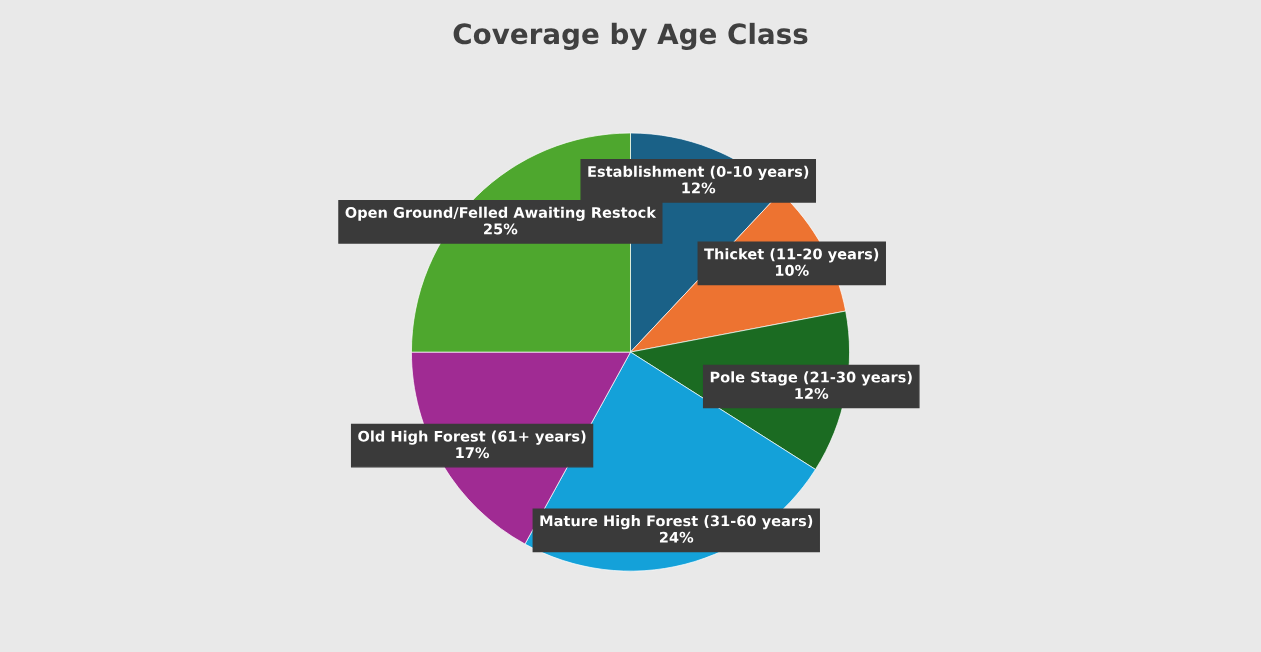 Image resolution: width=1261 pixels, height=652 pixels. Describe the element at coordinates (792, 270) in the screenshot. I see `data-label: 10%` at that location.